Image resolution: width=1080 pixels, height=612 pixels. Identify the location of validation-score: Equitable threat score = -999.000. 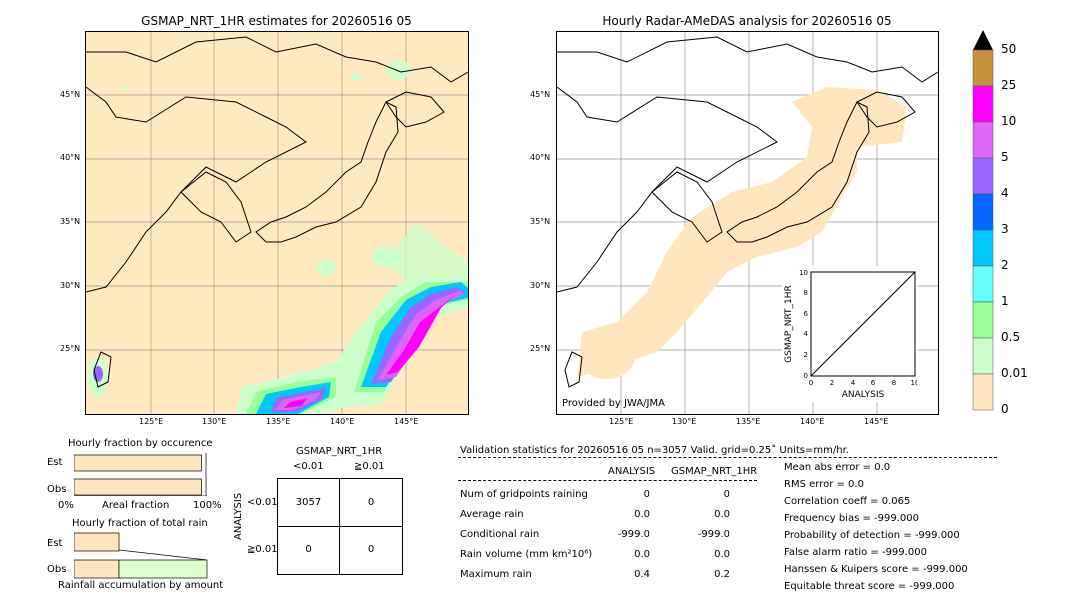
(869, 586).